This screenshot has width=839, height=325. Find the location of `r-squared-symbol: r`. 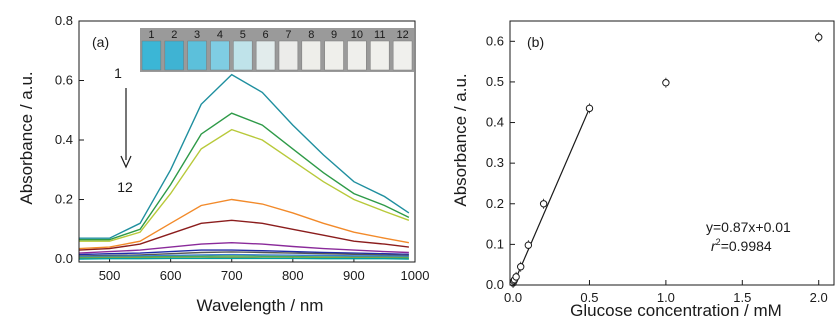

r-squared-symbol: r is located at coordinates (714, 246).